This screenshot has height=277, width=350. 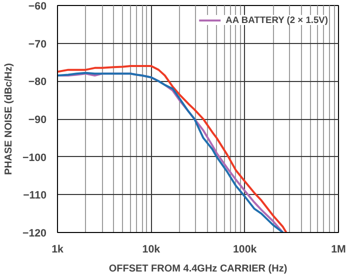 What do you see at coordinates (35, 196) in the screenshot?
I see `y-tick-label: −110` at bounding box center [35, 196].